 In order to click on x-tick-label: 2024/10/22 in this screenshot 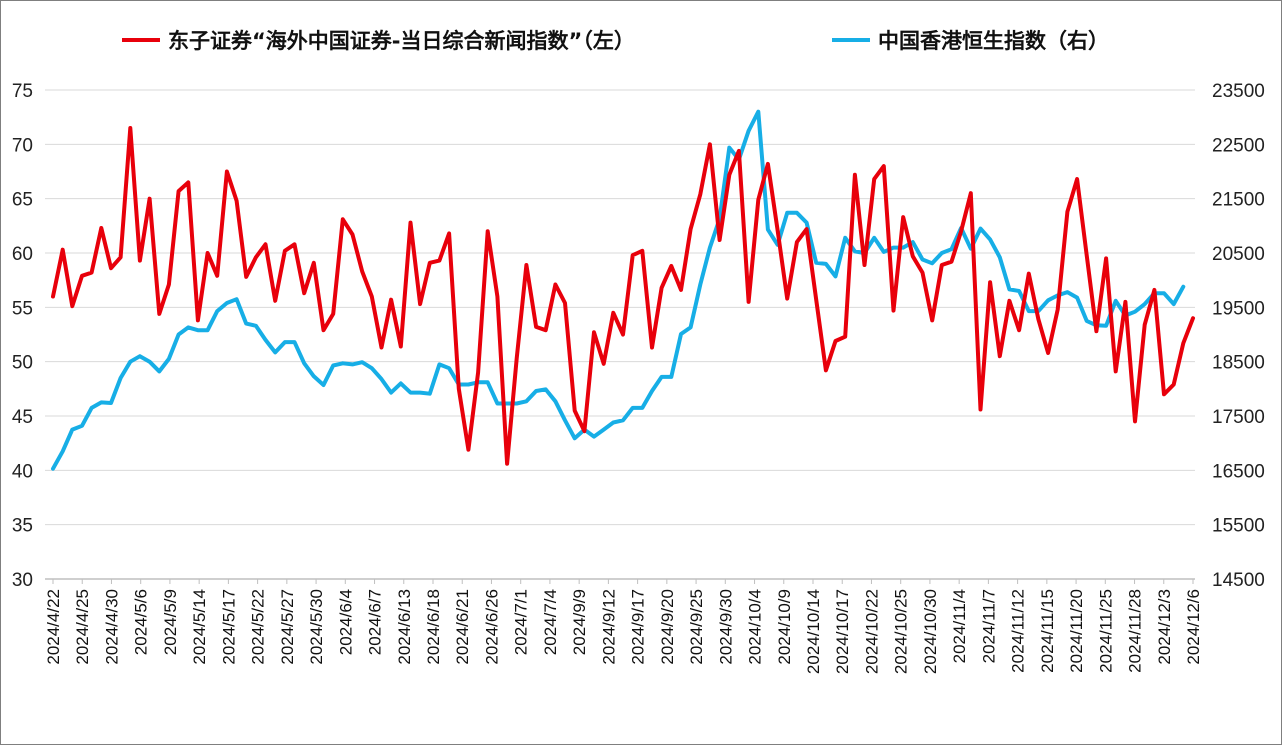, I will do `click(871, 631)`.